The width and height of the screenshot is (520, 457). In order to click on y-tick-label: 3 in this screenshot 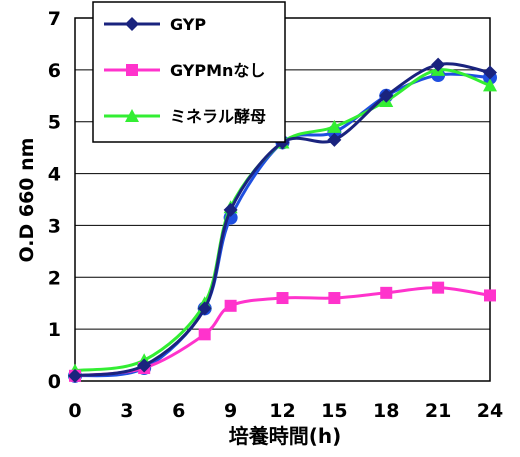, I will do `click(54, 226)`.